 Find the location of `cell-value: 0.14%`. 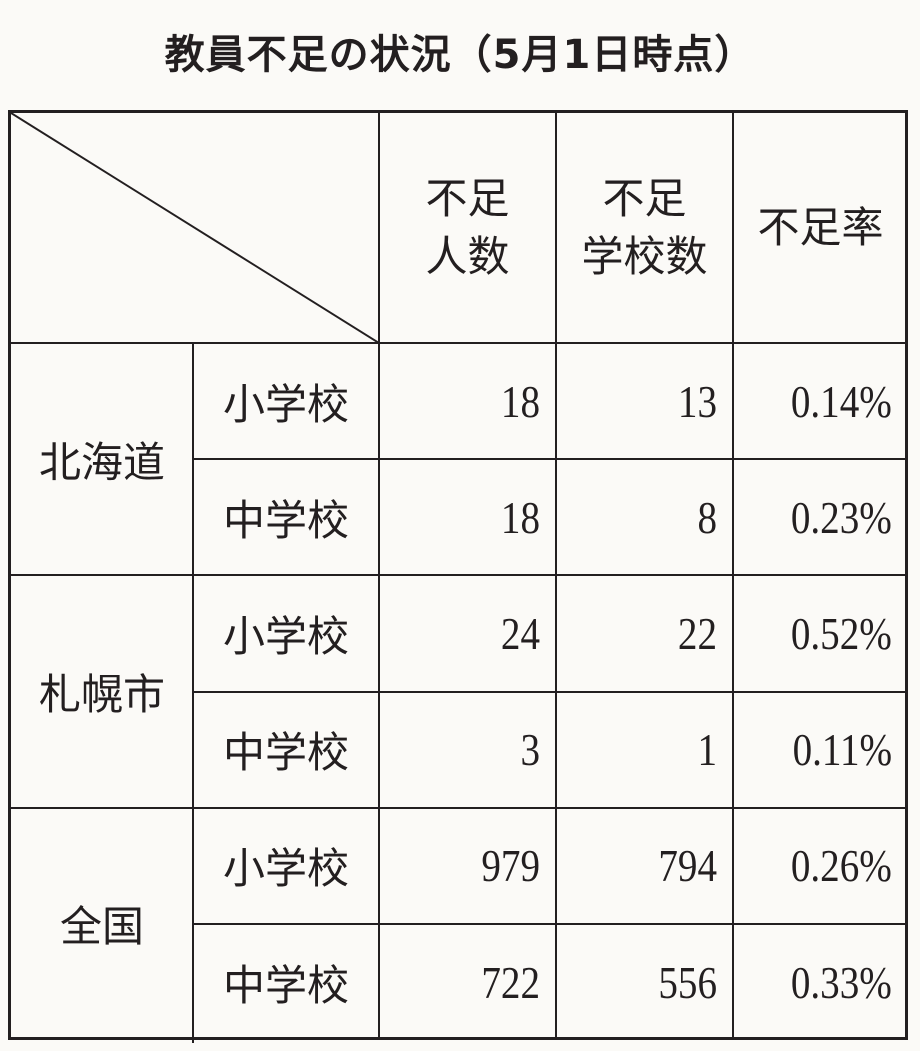

cell-value: 0.14% is located at coordinates (841, 401).